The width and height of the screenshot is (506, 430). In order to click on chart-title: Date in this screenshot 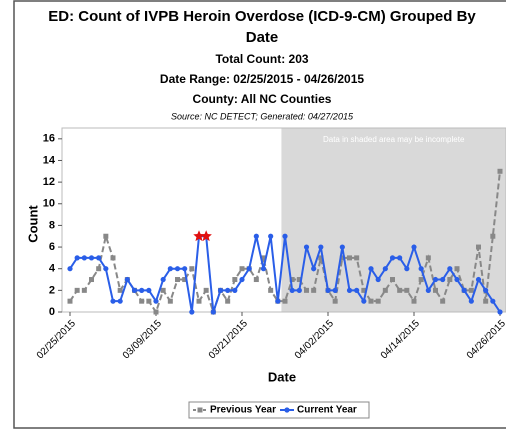, I will do `click(262, 37)`.